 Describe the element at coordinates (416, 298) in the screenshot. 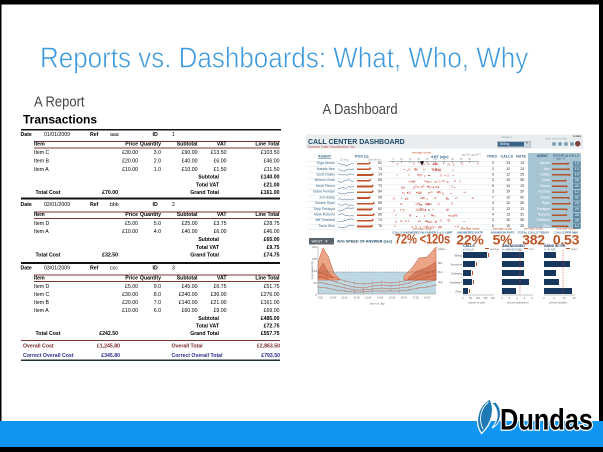

I see `svg-text: 17:00` at that location.